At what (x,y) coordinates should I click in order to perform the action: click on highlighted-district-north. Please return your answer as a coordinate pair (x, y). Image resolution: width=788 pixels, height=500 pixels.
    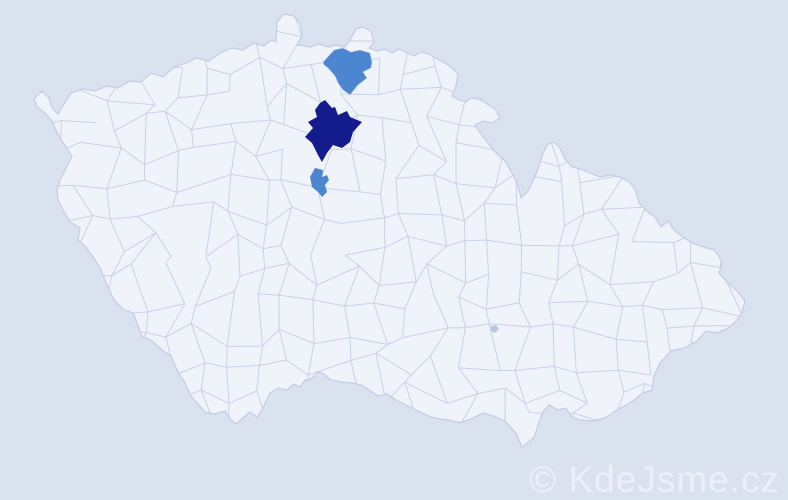
    Looking at the image, I should click on (347, 71).